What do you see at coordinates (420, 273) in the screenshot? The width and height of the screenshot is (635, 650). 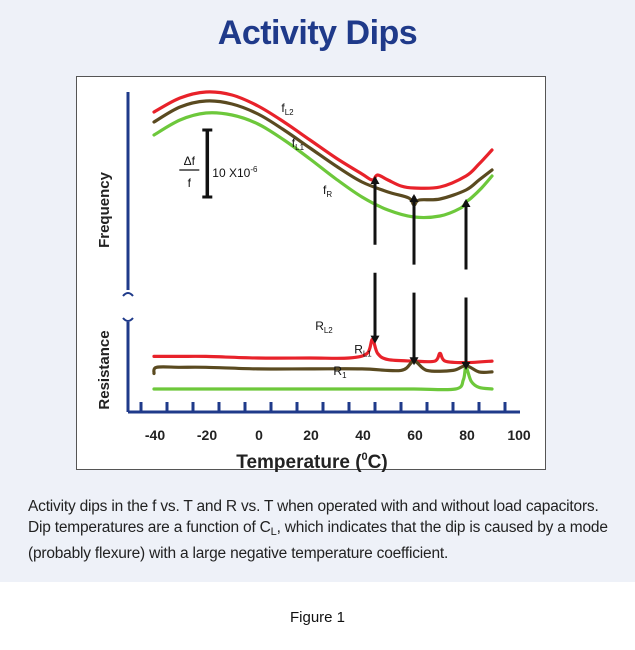 I see `arrow-layer` at bounding box center [420, 273].